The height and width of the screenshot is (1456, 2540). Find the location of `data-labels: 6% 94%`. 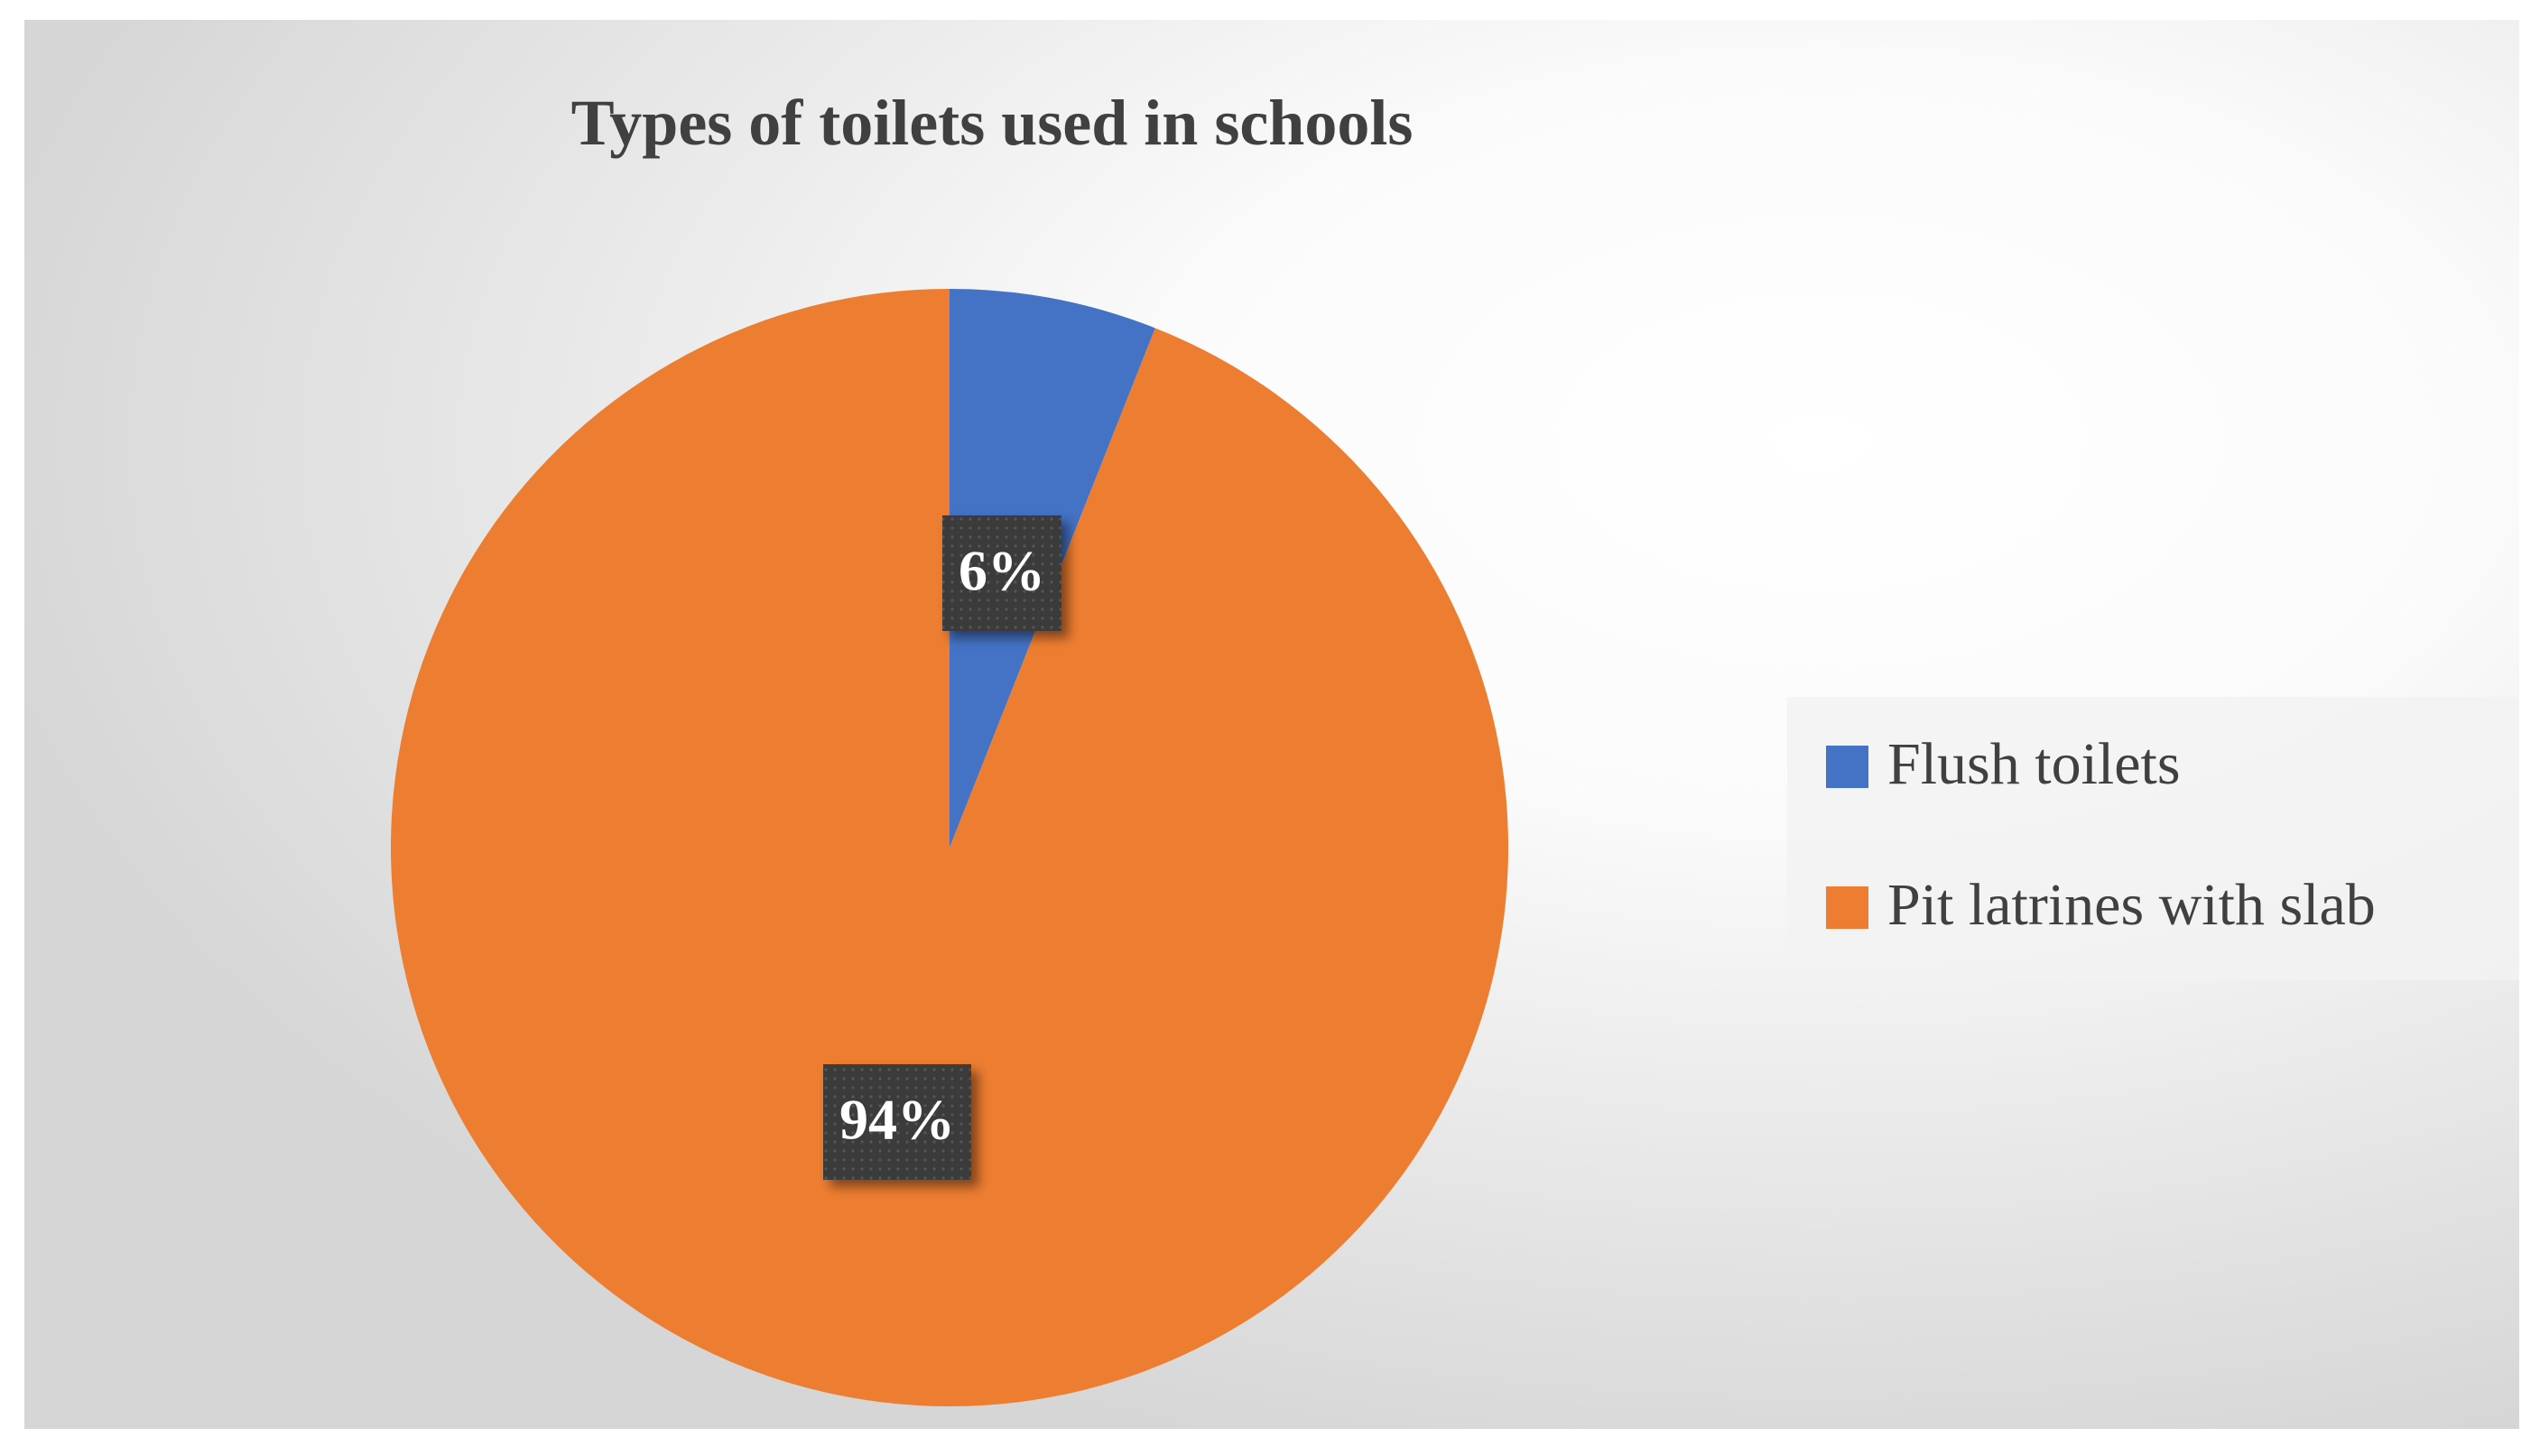

data-labels: 6% 94% is located at coordinates (942, 848).